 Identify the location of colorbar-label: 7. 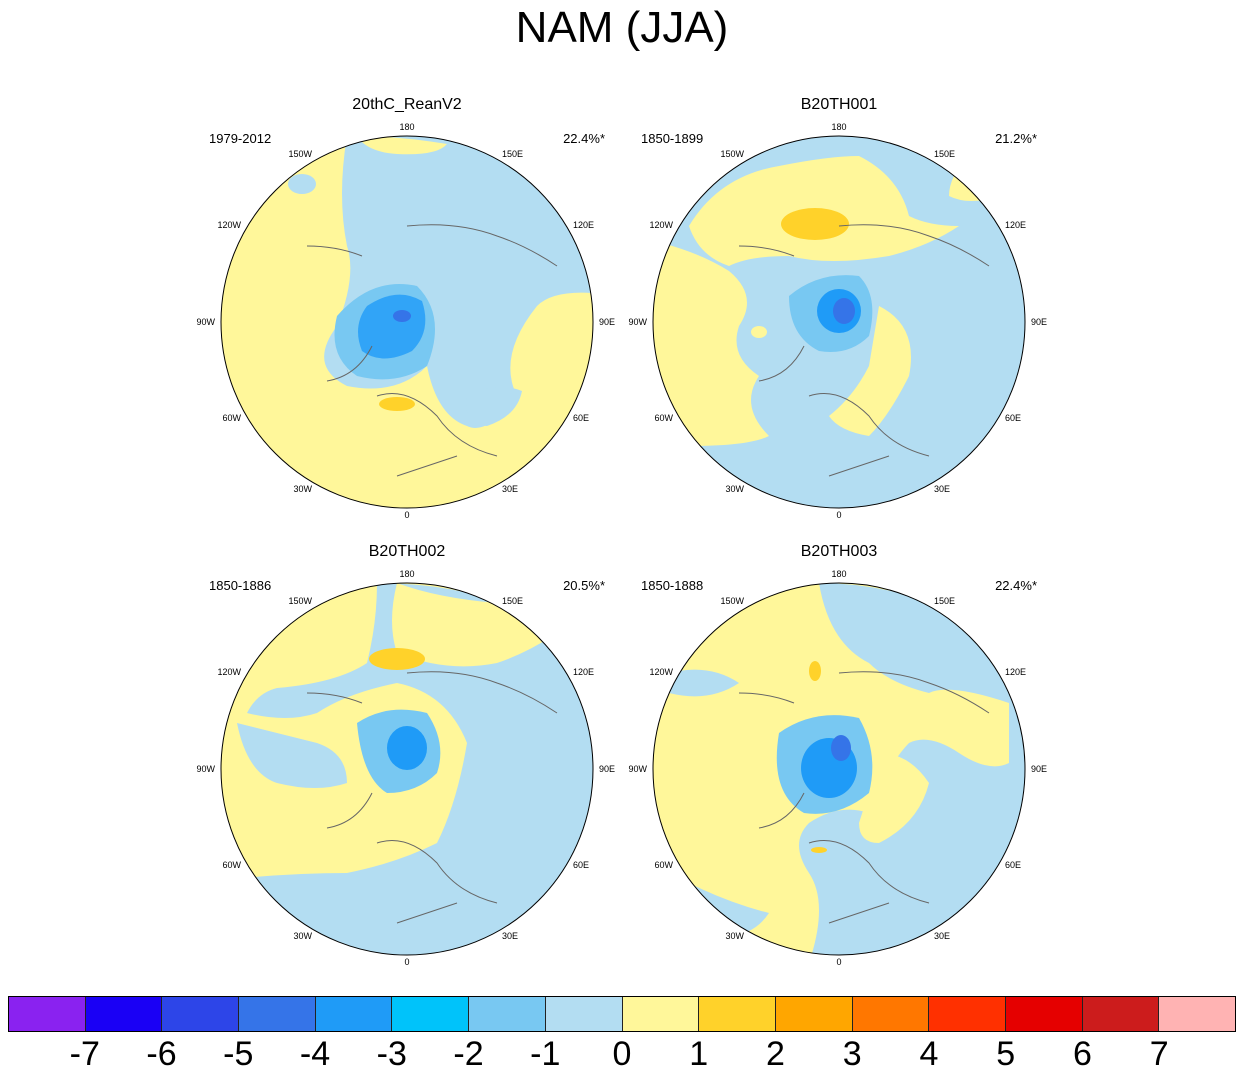
(1159, 1054).